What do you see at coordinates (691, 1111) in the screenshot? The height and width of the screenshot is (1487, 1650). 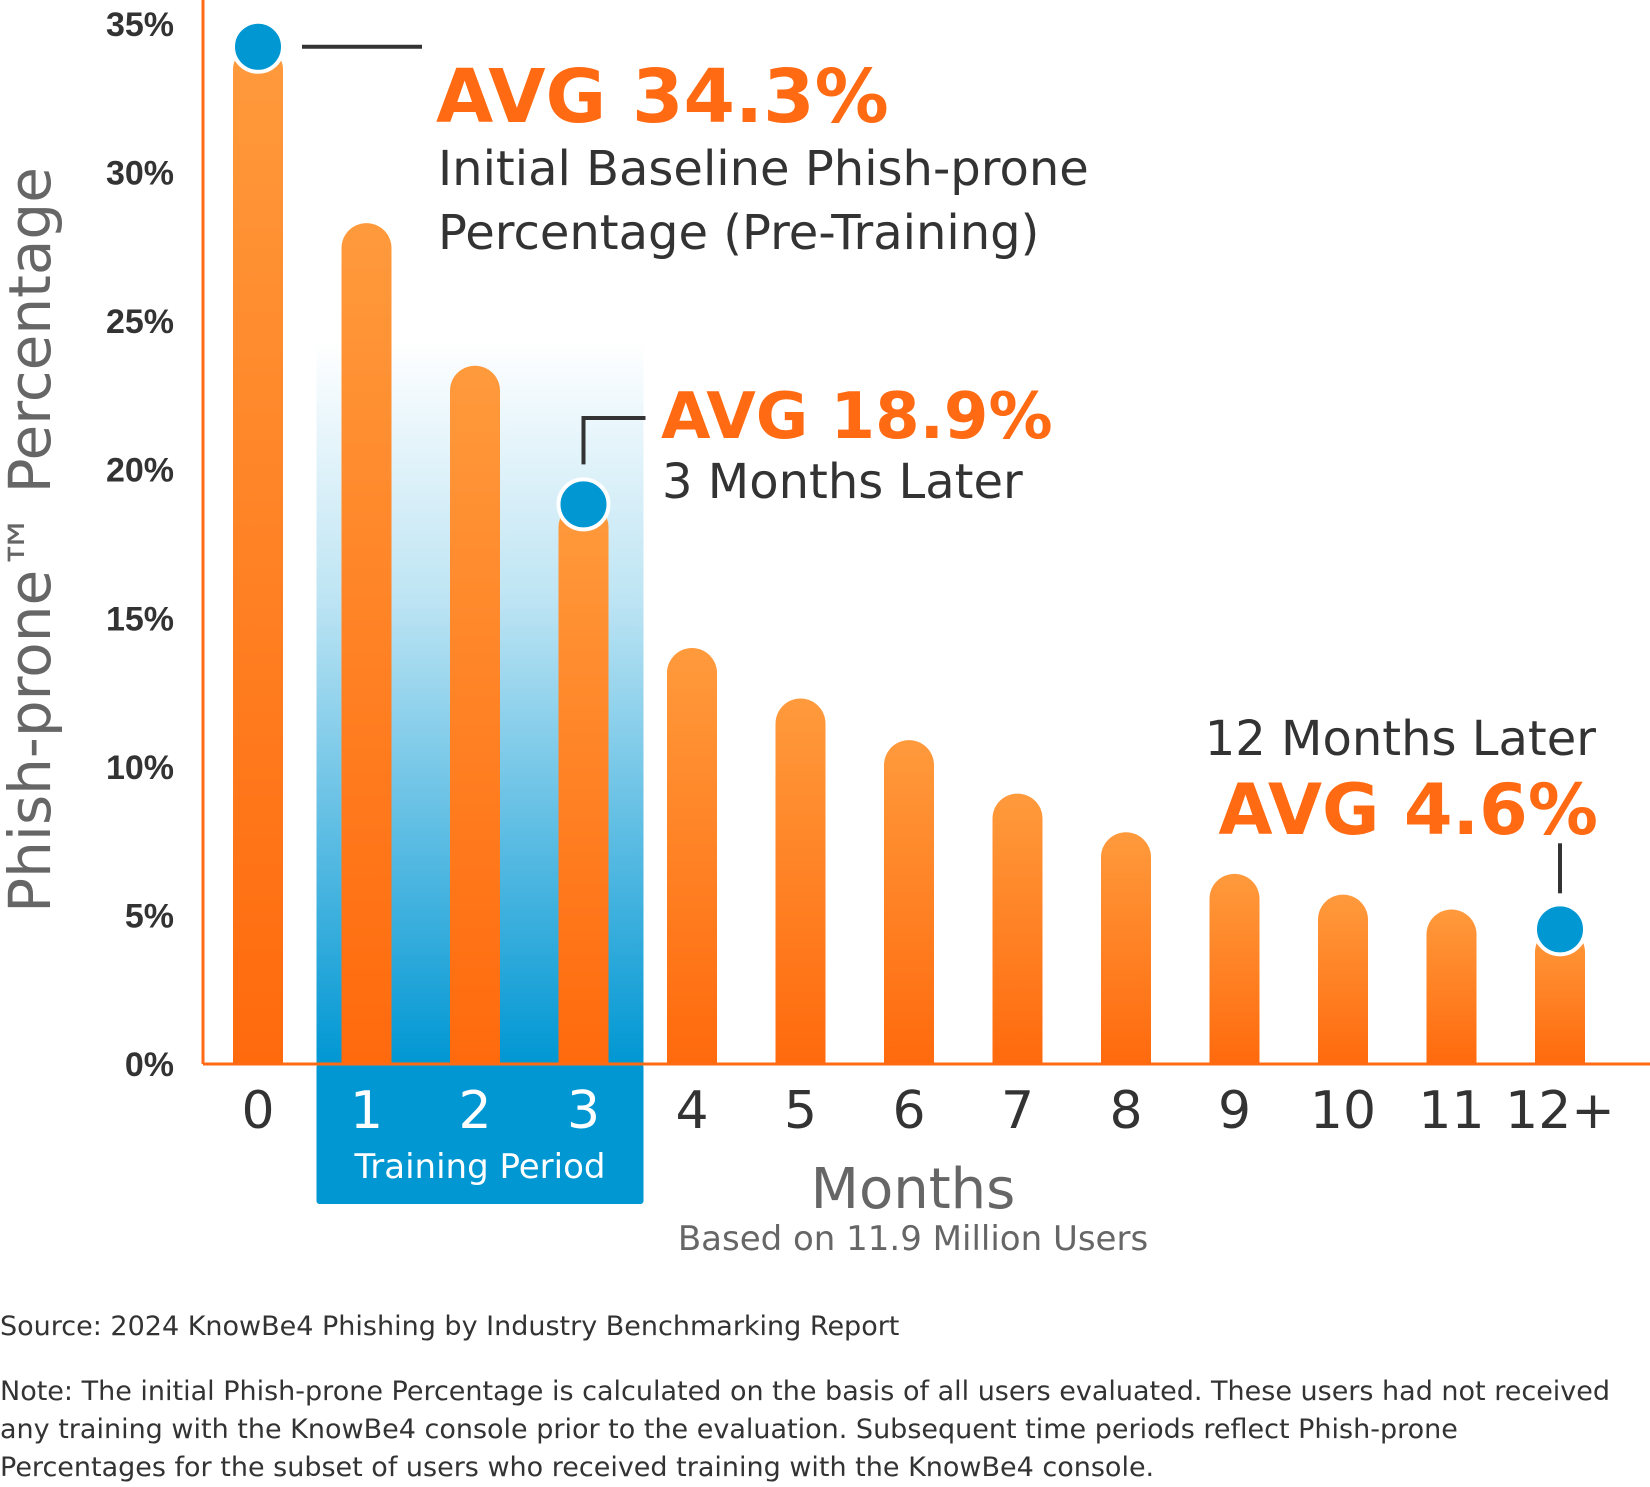 I see `x-tick-label: 4` at bounding box center [691, 1111].